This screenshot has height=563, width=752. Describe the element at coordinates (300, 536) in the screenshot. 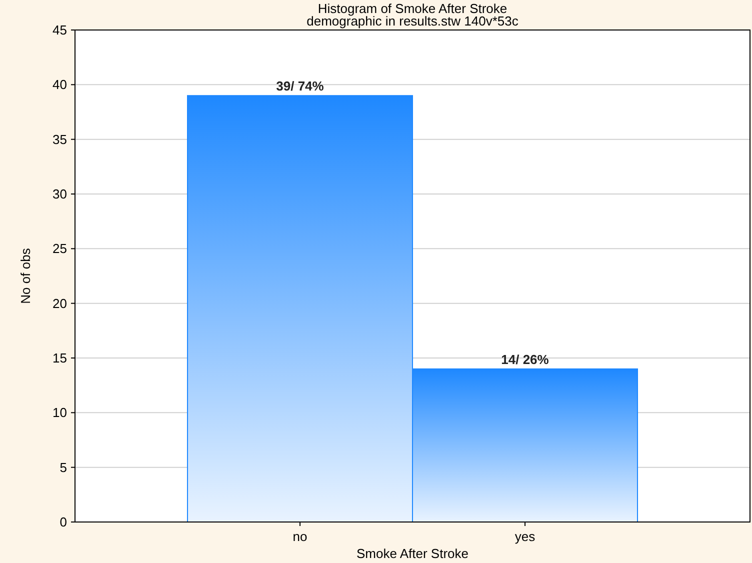

I see `x-tick-label: no` at that location.